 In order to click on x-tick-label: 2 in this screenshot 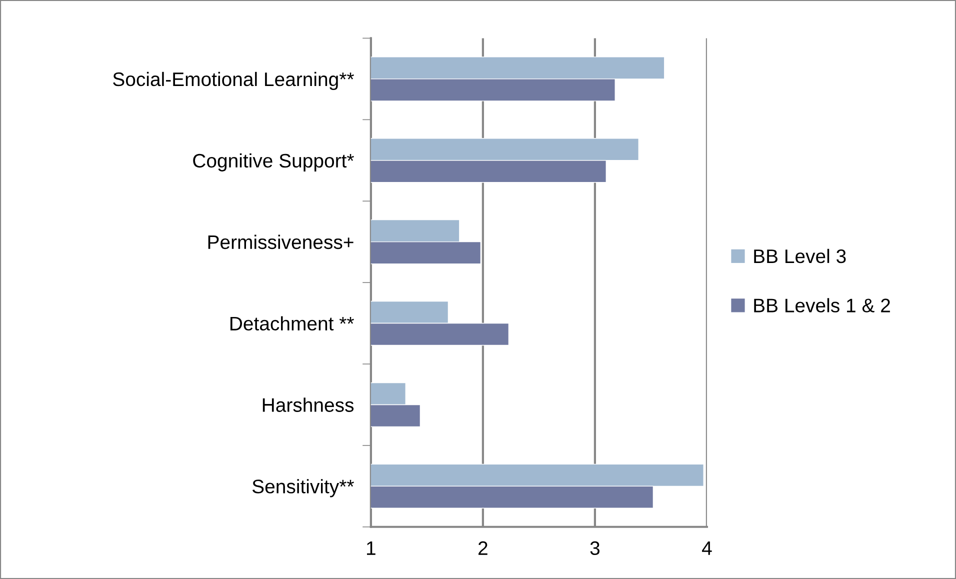, I will do `click(483, 548)`.